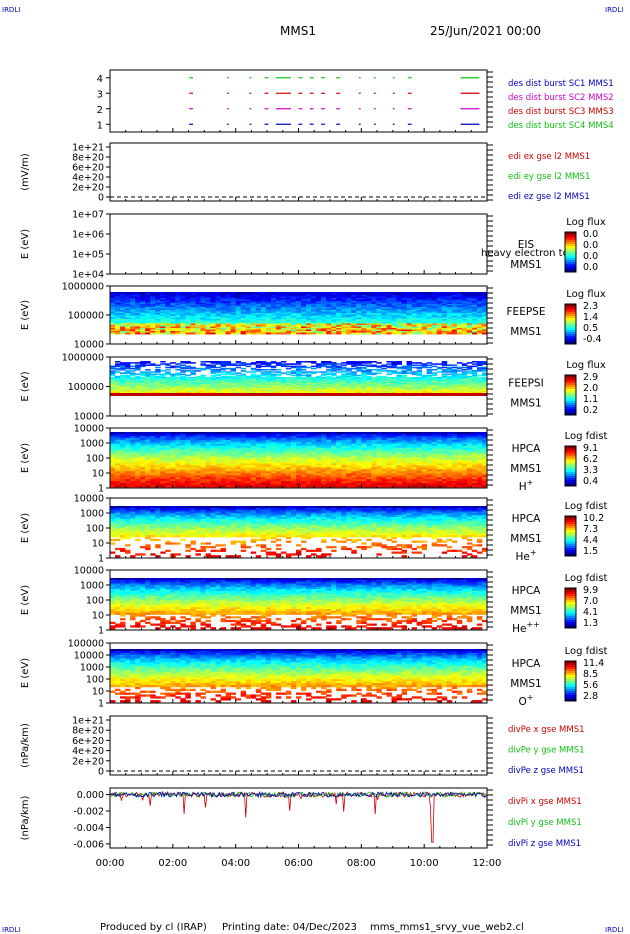  What do you see at coordinates (570, 311) in the screenshot?
I see `colorbar-cell` at bounding box center [570, 311].